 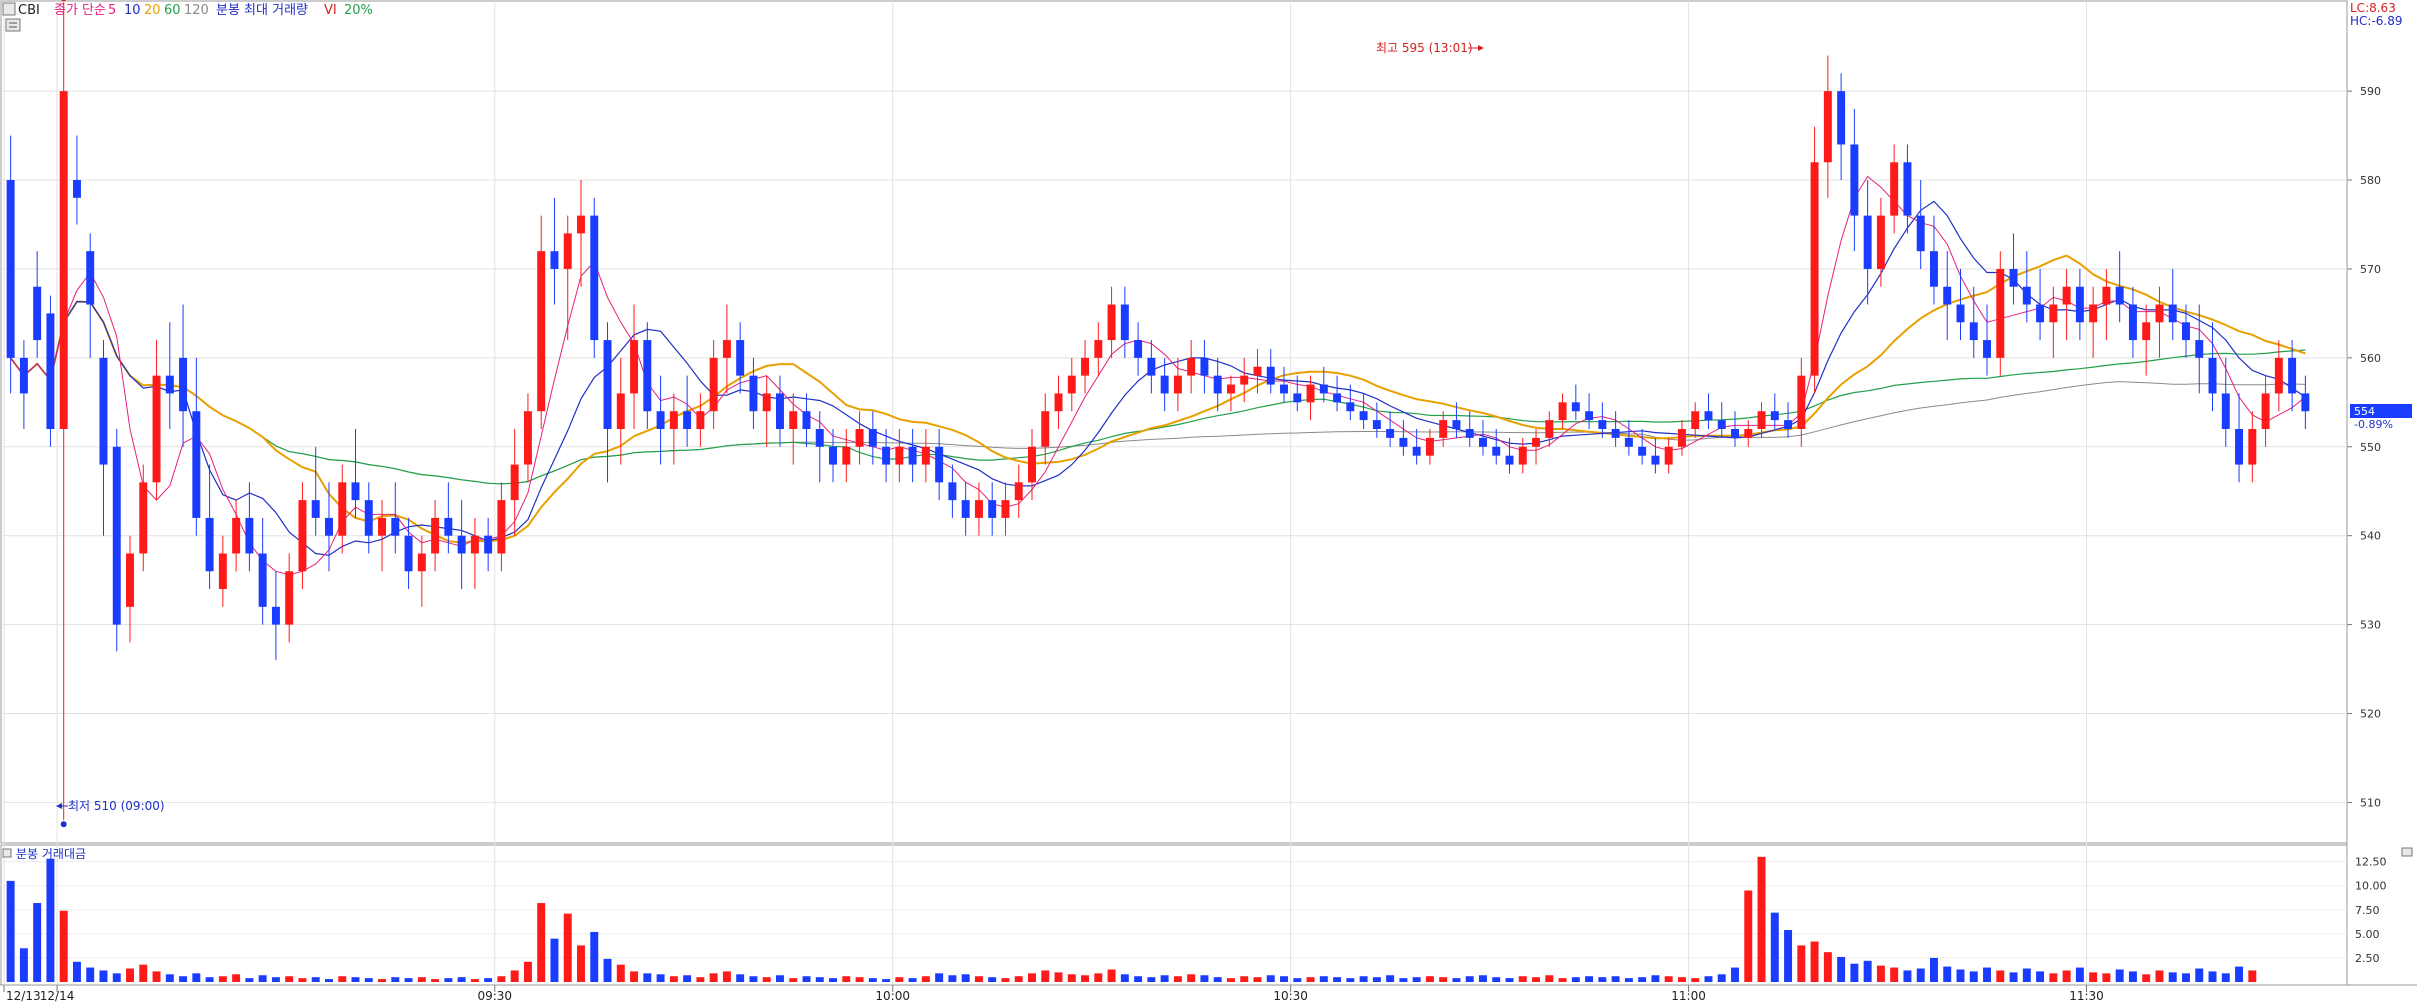 I want to click on menu-icon, so click(x=13, y=25).